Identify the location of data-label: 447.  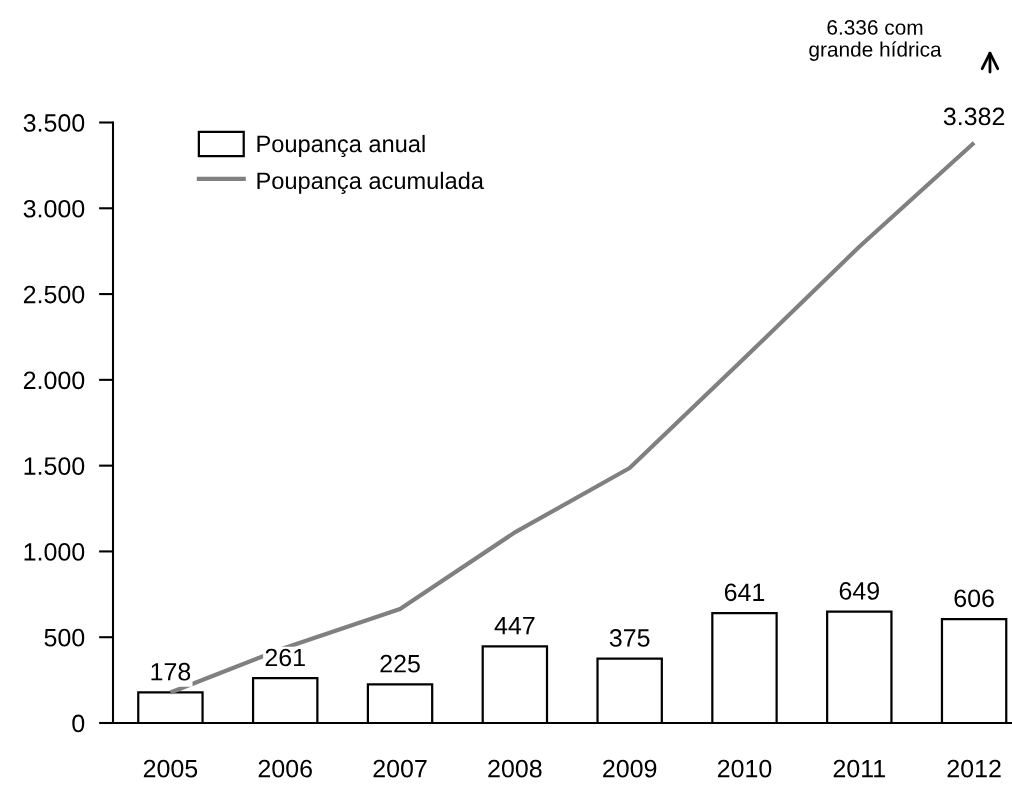
(514, 625).